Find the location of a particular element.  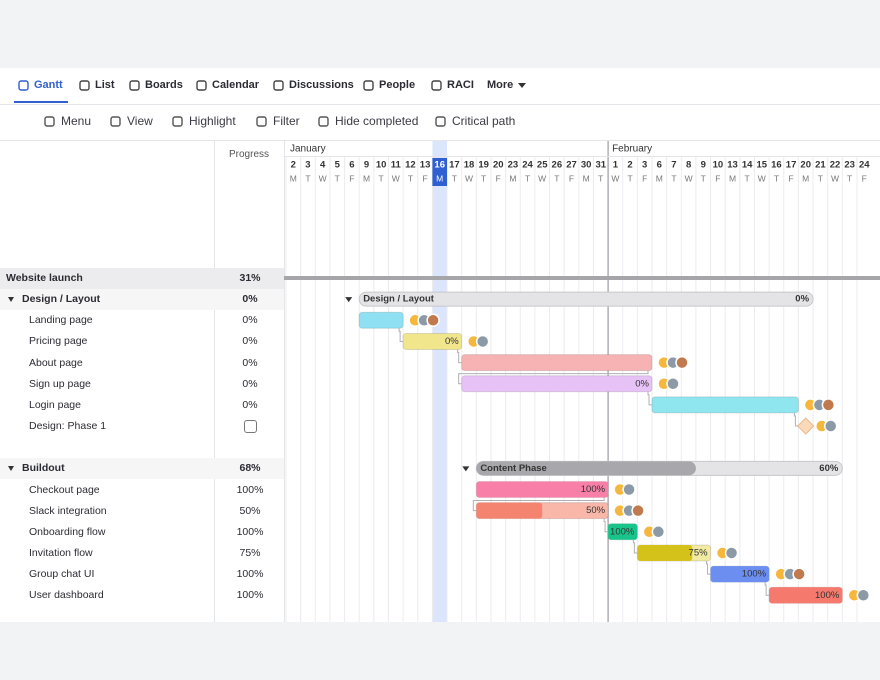

task-progress is located at coordinates (806, 595).